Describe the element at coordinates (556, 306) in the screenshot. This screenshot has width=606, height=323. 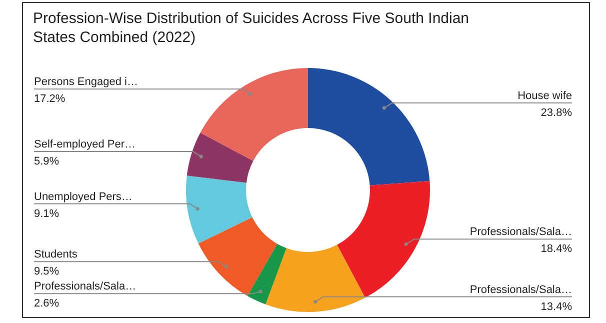
I see `data-label: 13.4%` at that location.